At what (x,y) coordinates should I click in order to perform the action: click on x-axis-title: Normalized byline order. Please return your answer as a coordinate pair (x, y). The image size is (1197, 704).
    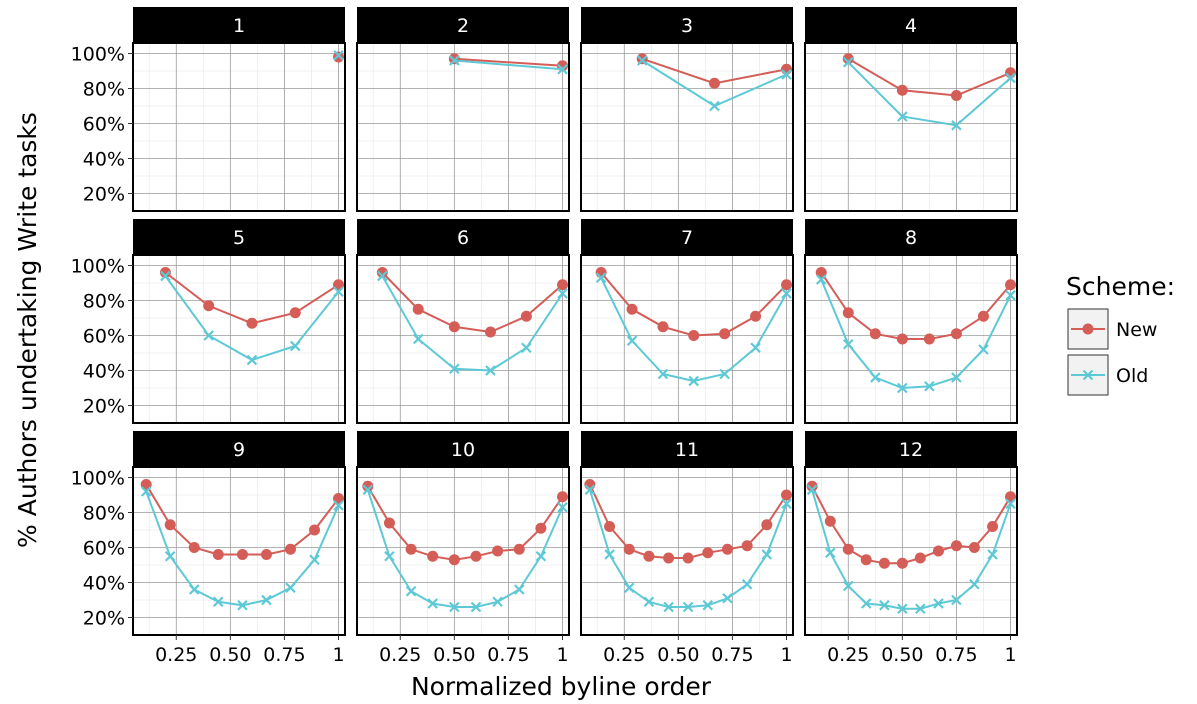
    Looking at the image, I should click on (561, 686).